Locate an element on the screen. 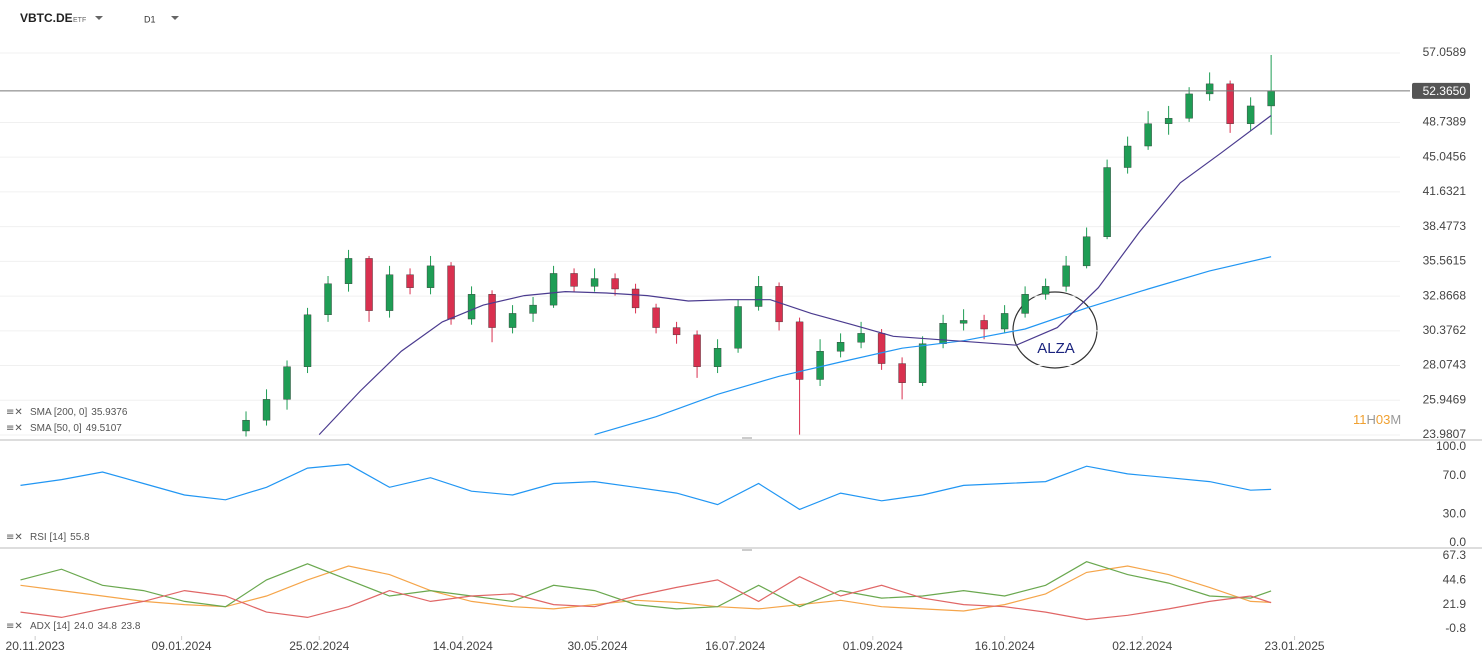 The image size is (1482, 659). legend-value: 55.8 is located at coordinates (80, 537).